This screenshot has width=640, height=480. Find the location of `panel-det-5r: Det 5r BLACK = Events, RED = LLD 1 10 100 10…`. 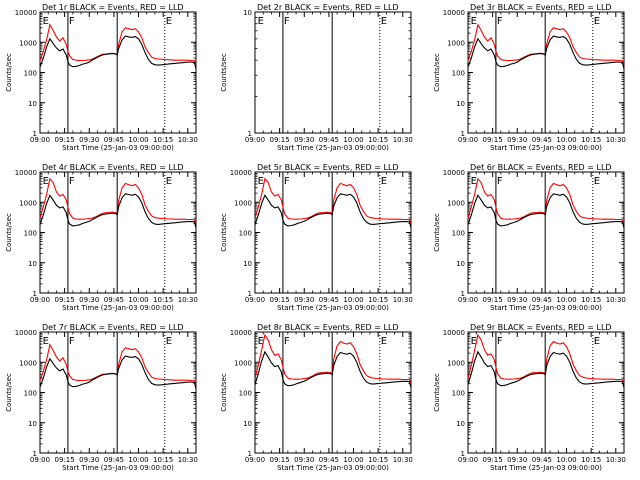

panel-det-5r: Det 5r BLACK = Events, RED = LLD 1 10 100 10… is located at coordinates (316, 237).